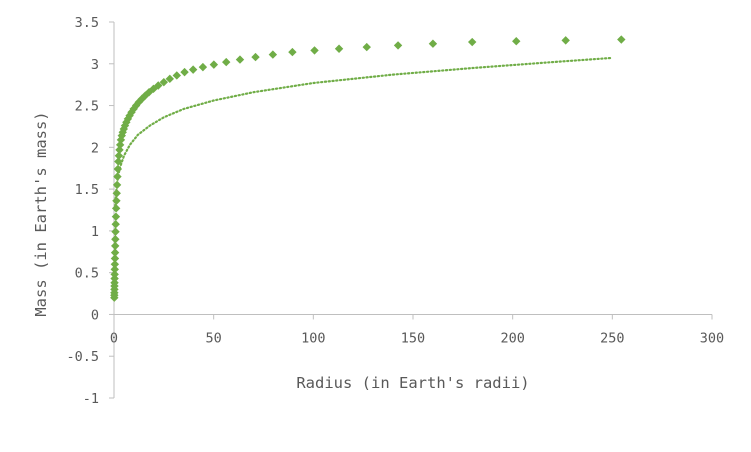 This screenshot has width=751, height=452. What do you see at coordinates (87, 107) in the screenshot?
I see `y-tick-label: 2.5` at bounding box center [87, 107].